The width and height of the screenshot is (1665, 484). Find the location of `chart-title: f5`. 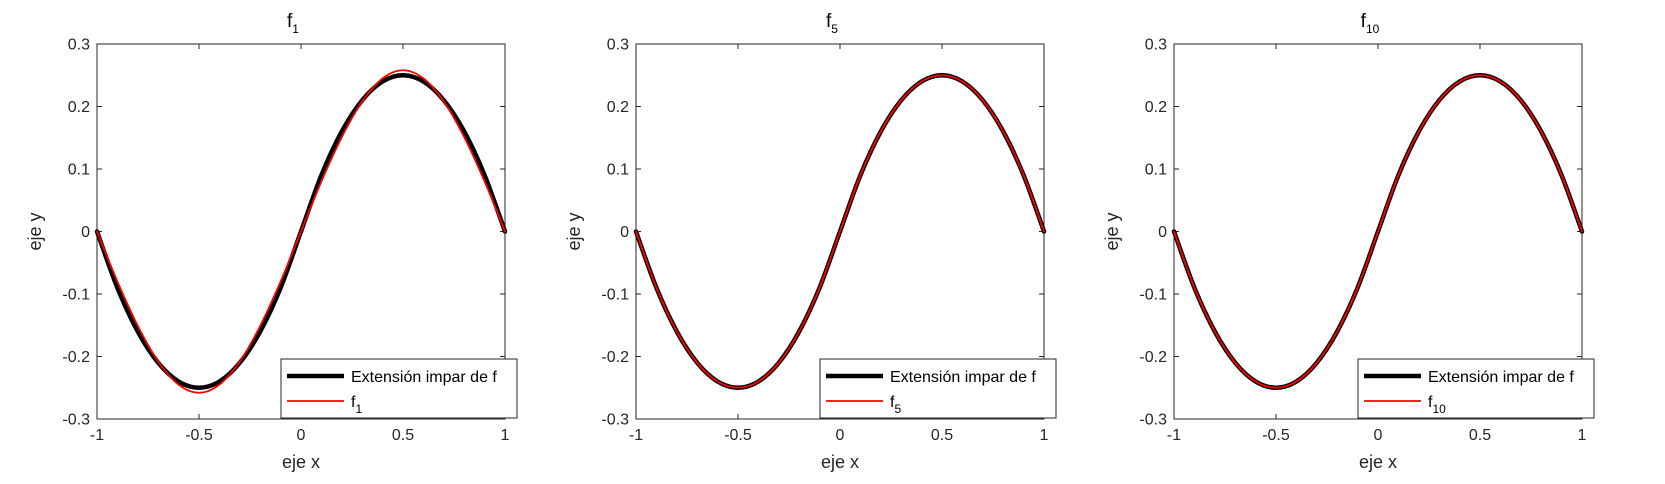

chart-title: f5 is located at coordinates (832, 23).